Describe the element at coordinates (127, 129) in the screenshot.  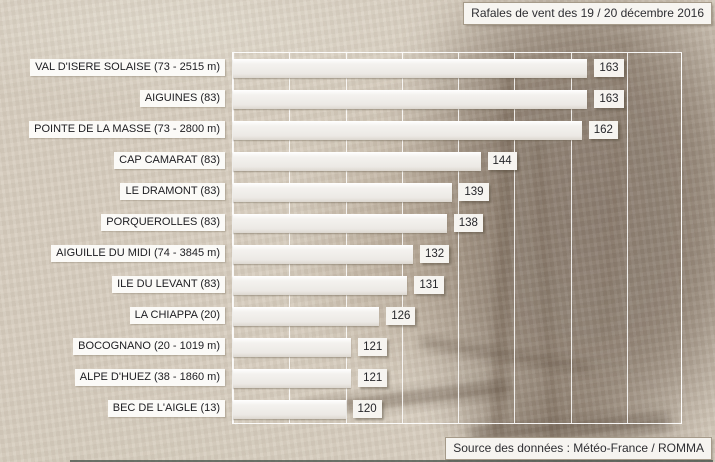
I see `category-label: POINTE DE LA MASSE (73 - 2800 m)` at that location.